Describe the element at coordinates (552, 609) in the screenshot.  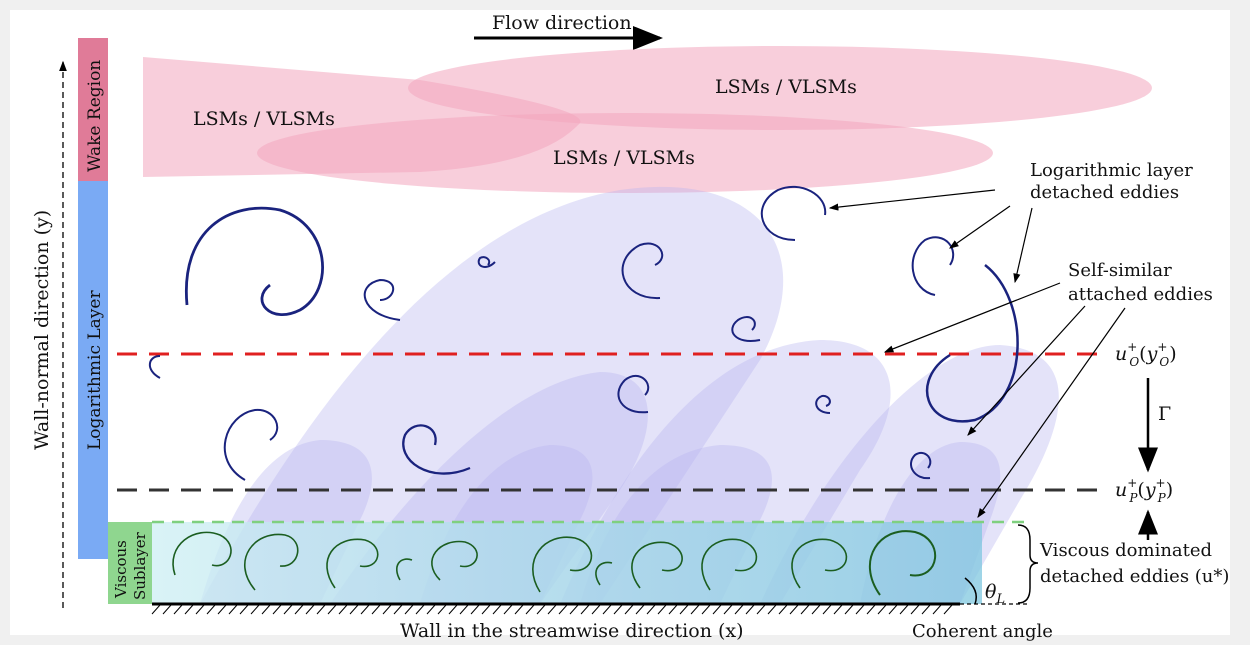
I see `wall-hatching` at that location.